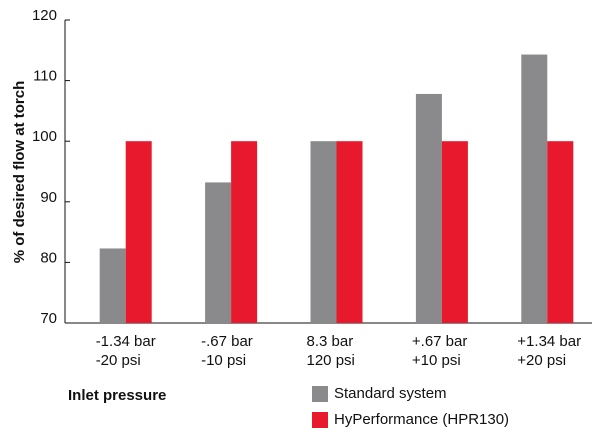 Image resolution: width=600 pixels, height=430 pixels. What do you see at coordinates (44, 15) in the screenshot?
I see `y-tick-label: 120` at bounding box center [44, 15].